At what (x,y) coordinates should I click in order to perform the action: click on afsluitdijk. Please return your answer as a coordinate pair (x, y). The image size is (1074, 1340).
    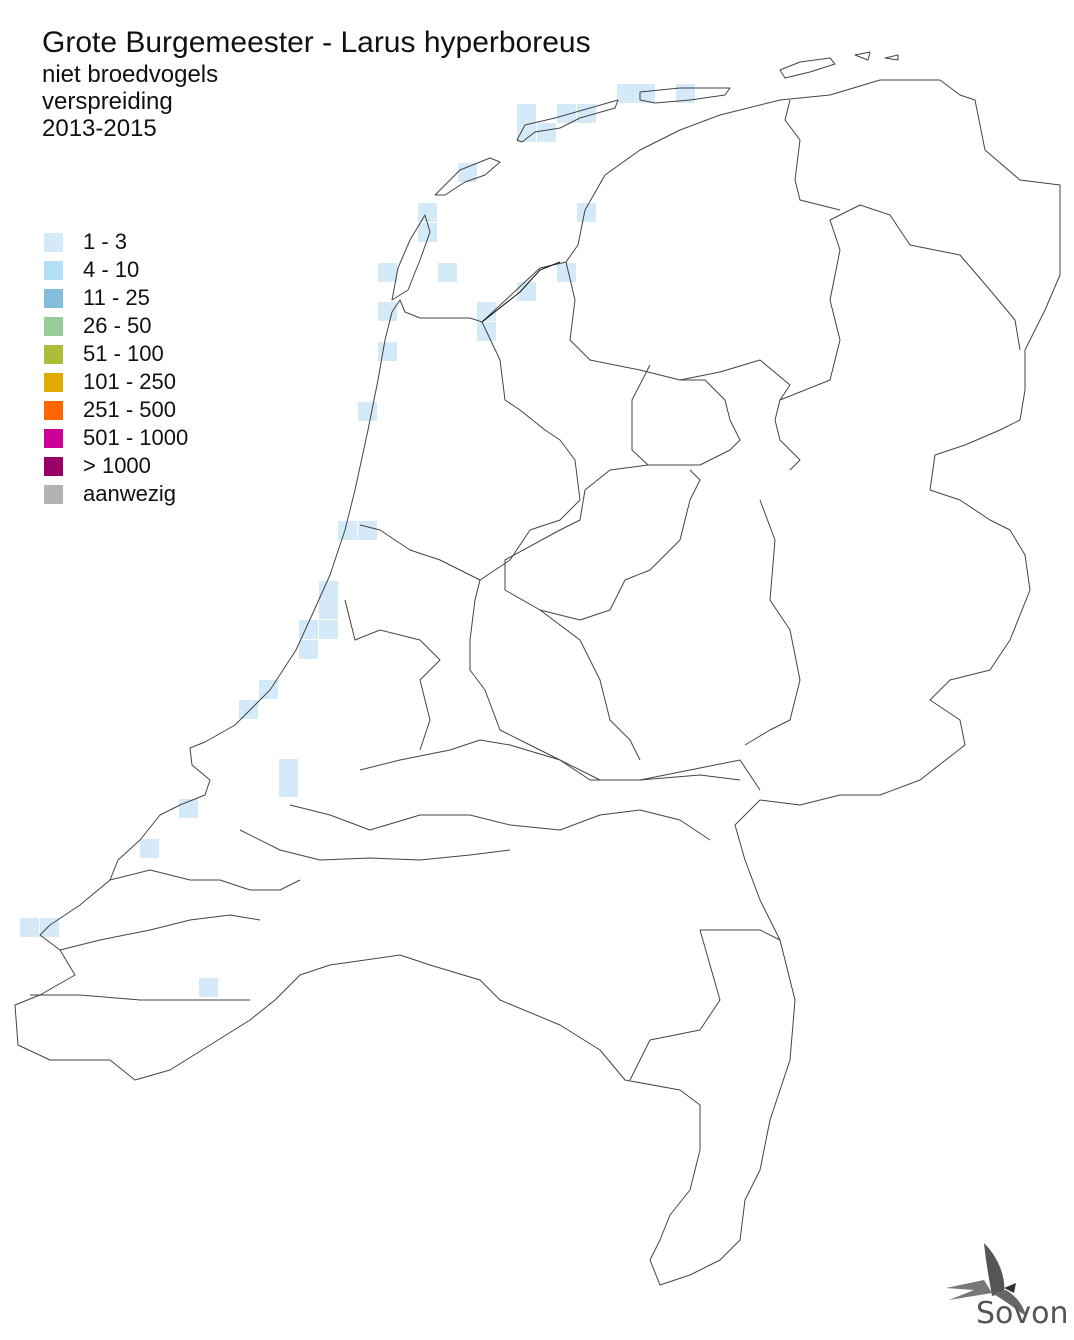
    Looking at the image, I should click on (521, 292).